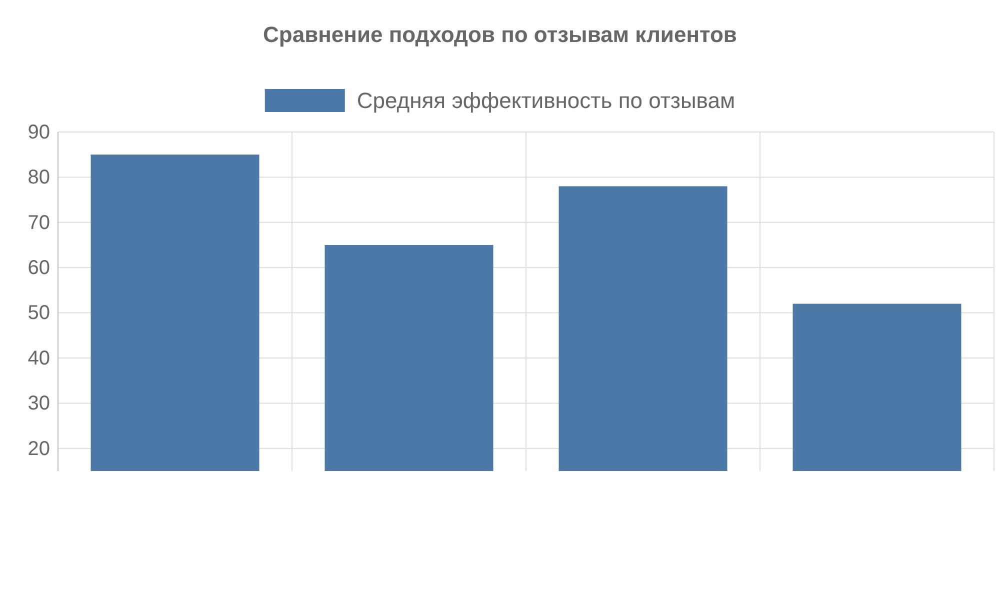  I want to click on y-tick-label: 60, so click(39, 268).